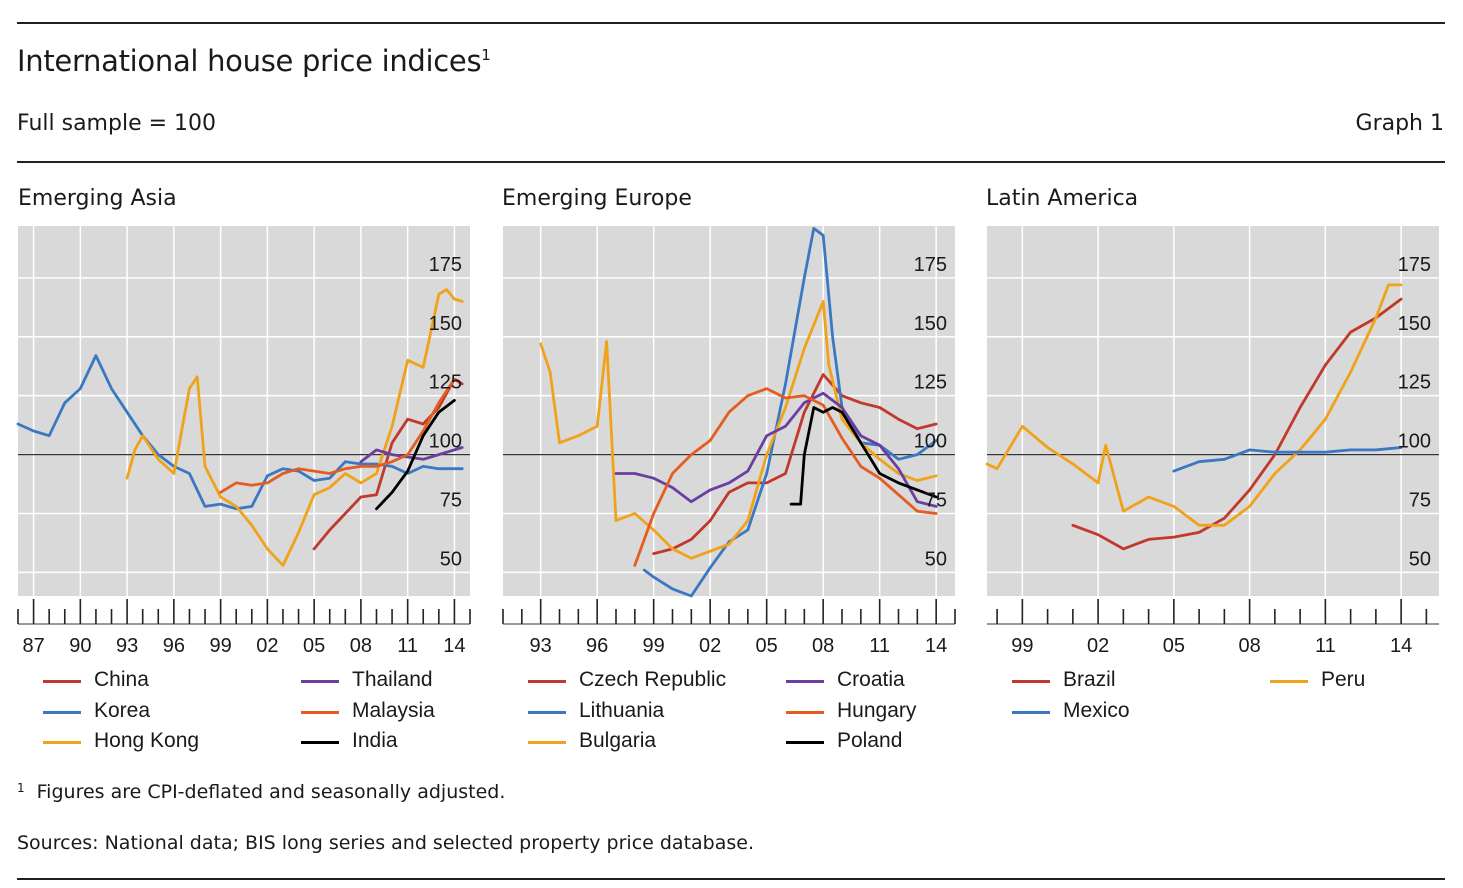  I want to click on panel-title-emerging-asia: Emerging Asia, so click(97, 198).